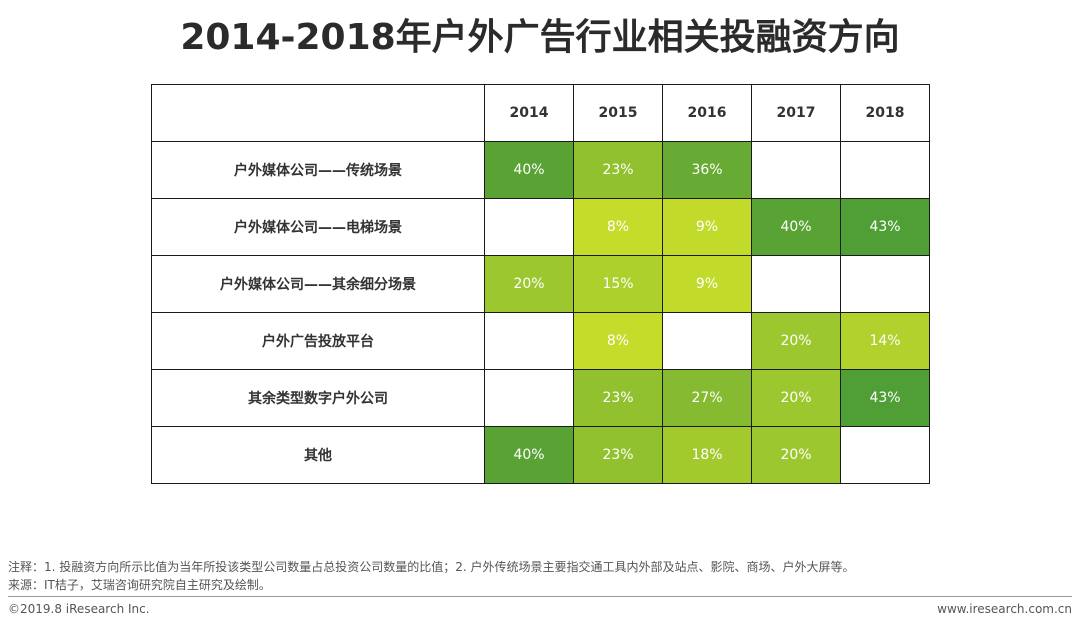  I want to click on row-label: 其他, so click(318, 455).